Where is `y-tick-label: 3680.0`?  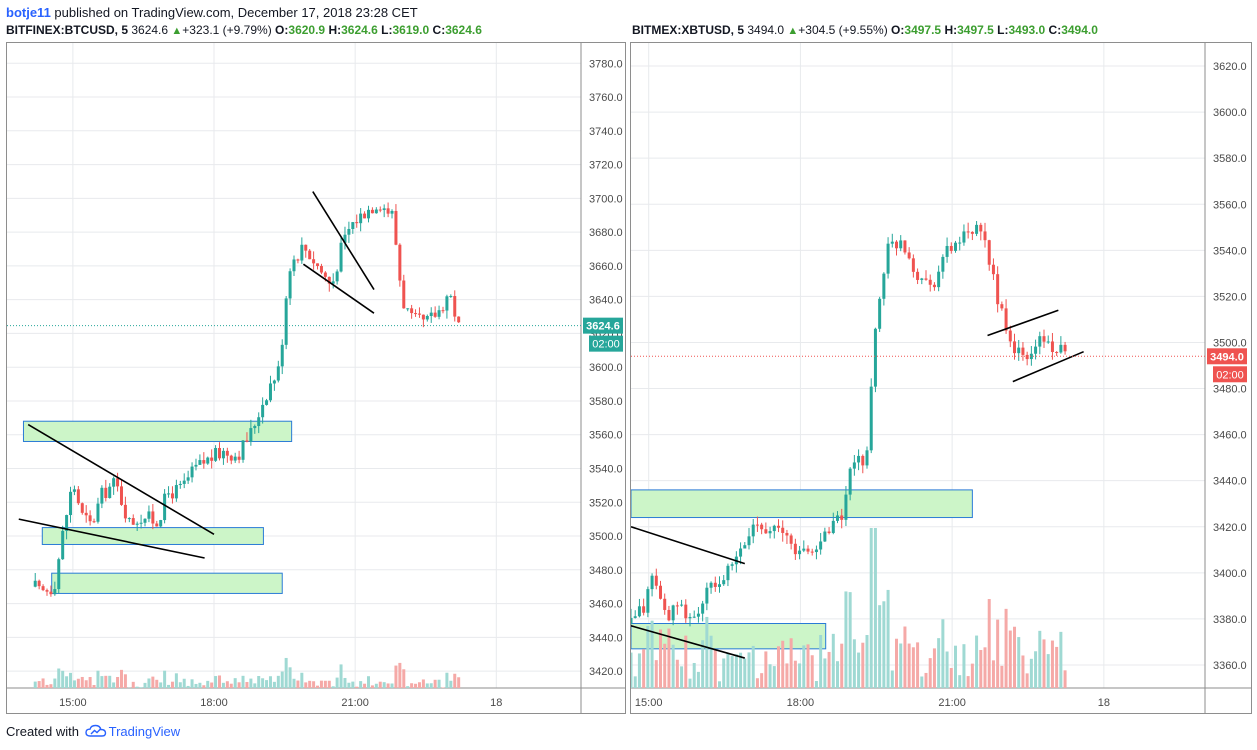
y-tick-label: 3680.0 is located at coordinates (606, 233).